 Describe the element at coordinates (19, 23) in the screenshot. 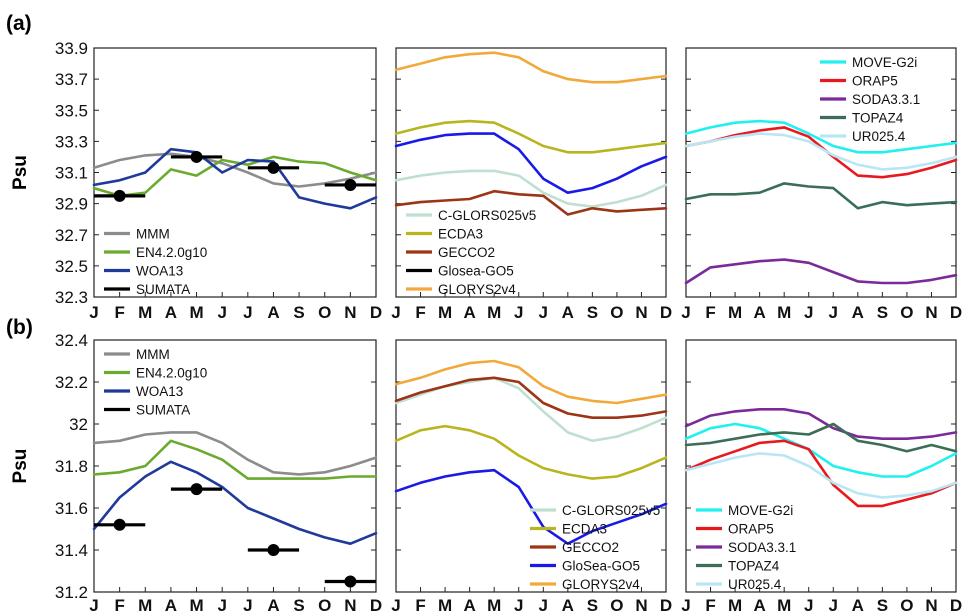

I see `panel-label: (a)` at that location.